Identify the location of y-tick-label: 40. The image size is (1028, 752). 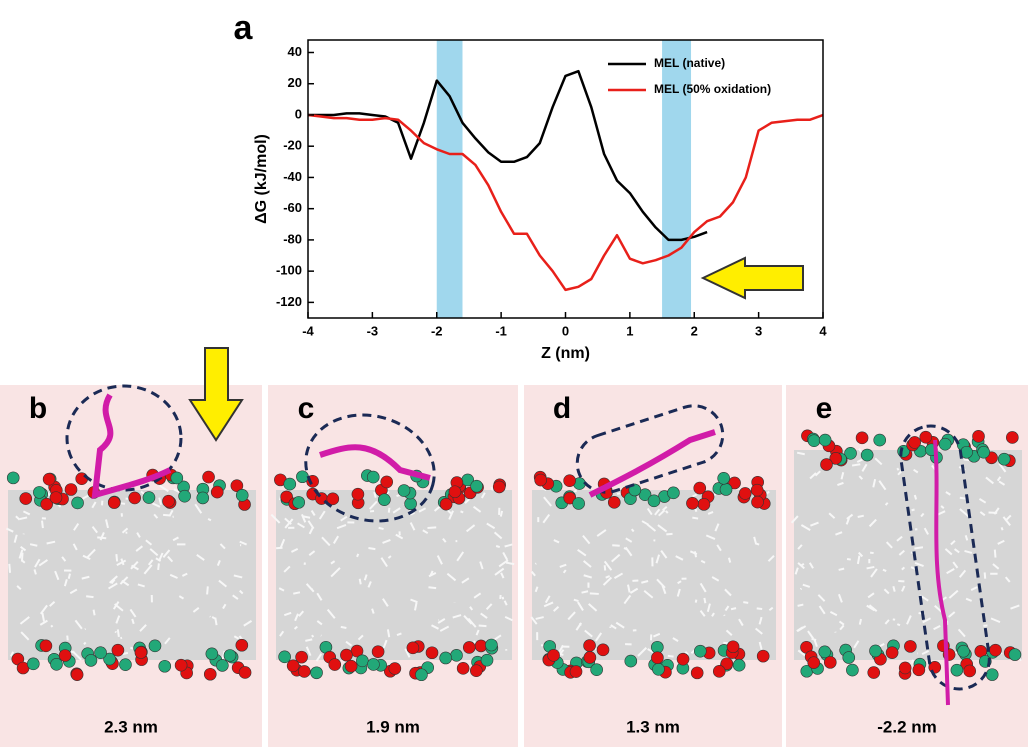
(295, 51).